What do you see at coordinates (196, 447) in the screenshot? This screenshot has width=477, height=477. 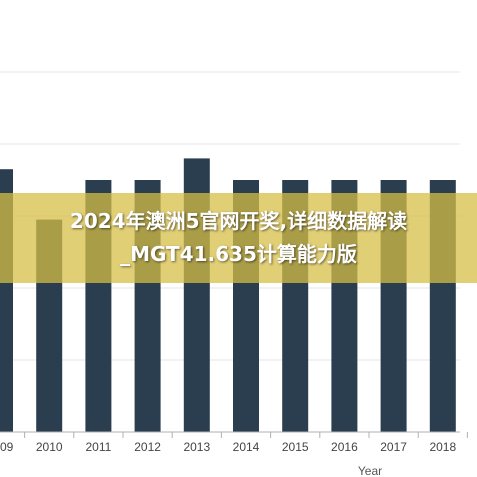 I see `x-tick-label-2013: 2013` at bounding box center [196, 447].